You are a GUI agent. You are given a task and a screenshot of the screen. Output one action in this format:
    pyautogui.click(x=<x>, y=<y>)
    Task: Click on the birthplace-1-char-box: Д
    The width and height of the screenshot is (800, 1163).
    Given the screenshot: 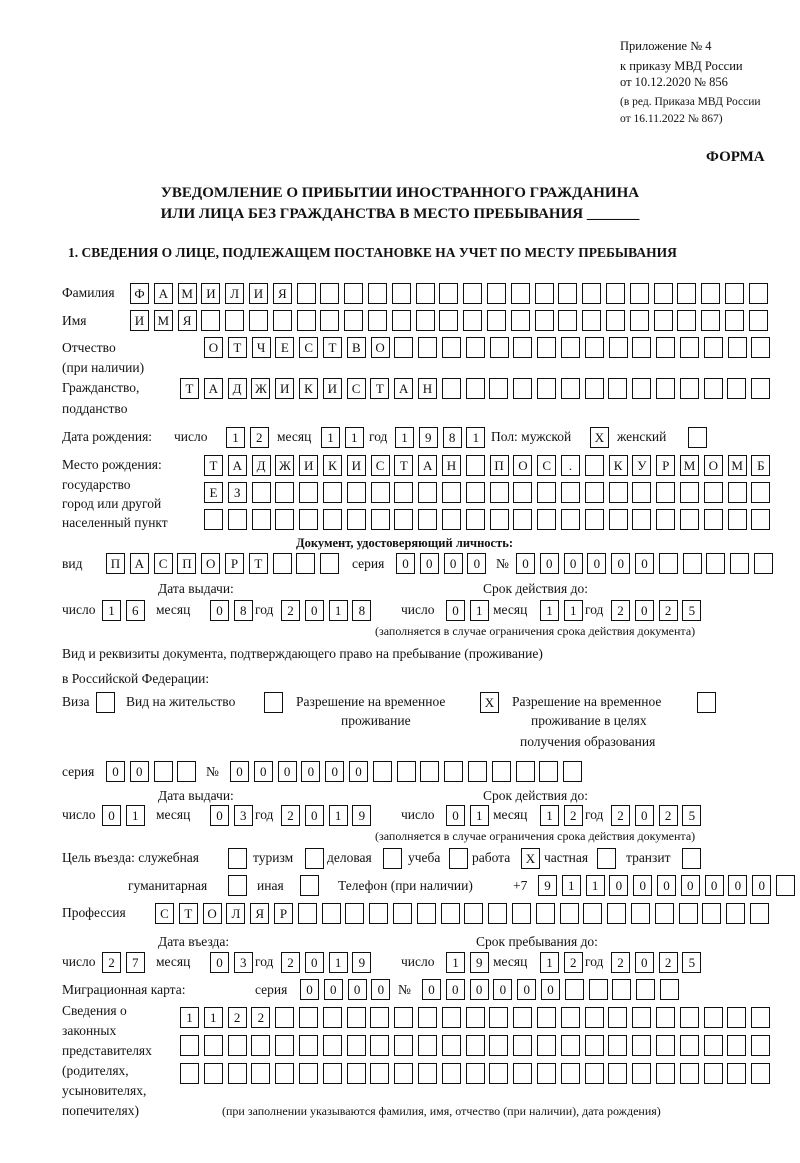 What is the action you would take?
    pyautogui.click(x=261, y=465)
    